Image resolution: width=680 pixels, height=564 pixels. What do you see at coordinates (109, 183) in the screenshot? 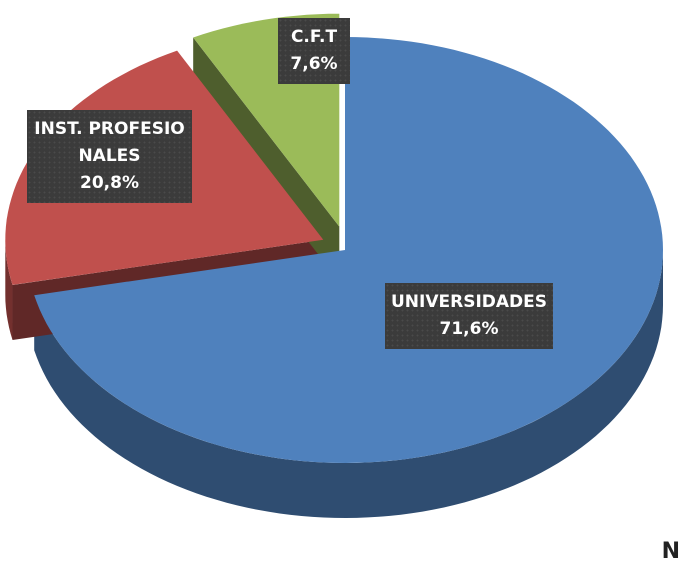
I see `label-value: 20,8%` at bounding box center [109, 183].